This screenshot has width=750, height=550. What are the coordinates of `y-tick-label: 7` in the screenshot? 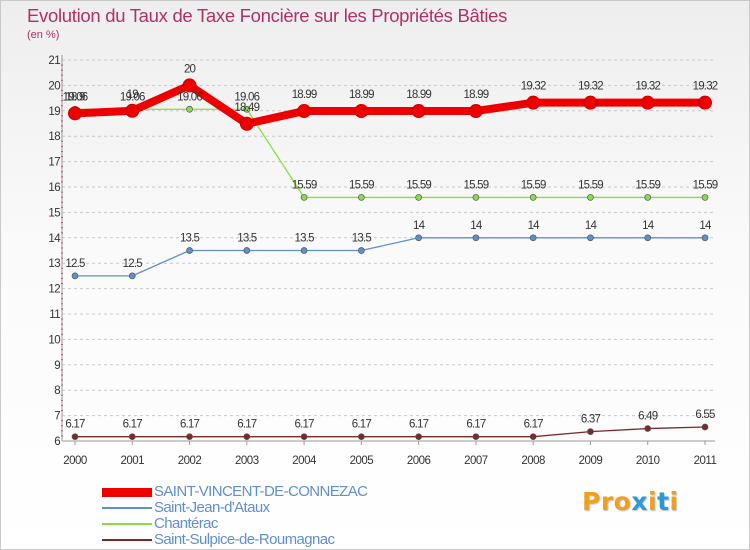 It's located at (57, 417).